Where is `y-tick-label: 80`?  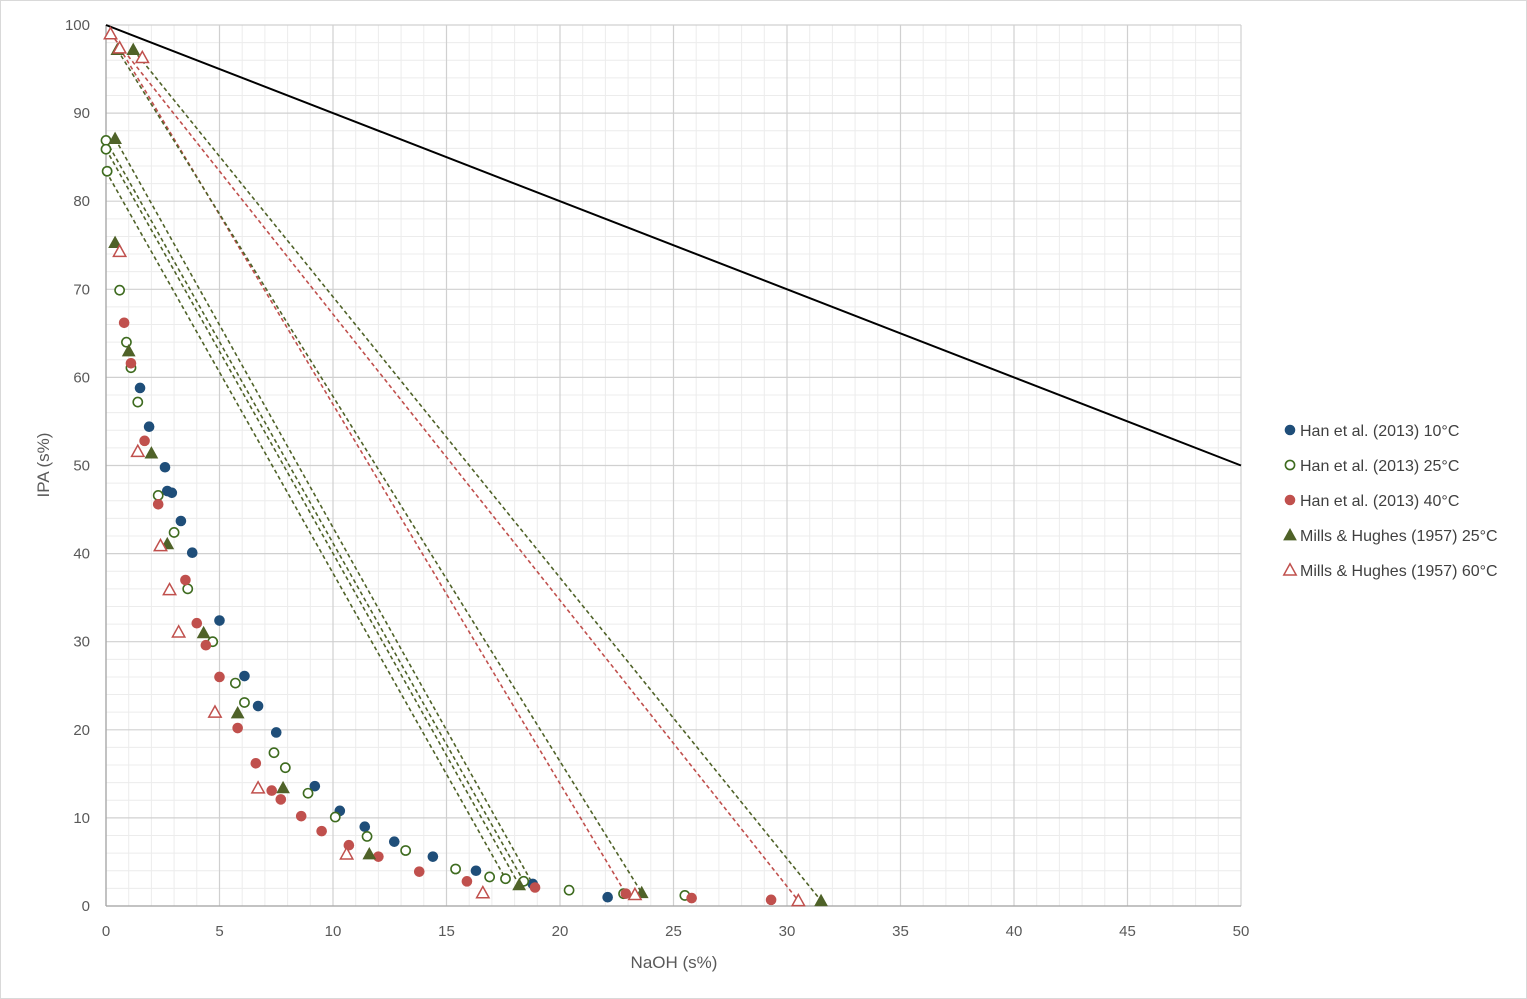
y-tick-label: 80 is located at coordinates (81, 201).